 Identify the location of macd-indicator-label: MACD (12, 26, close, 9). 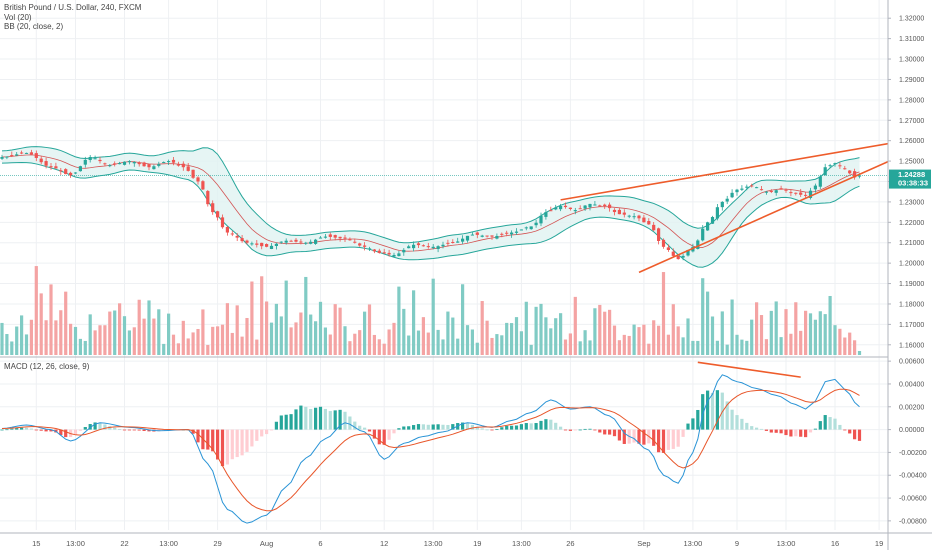
(47, 366).